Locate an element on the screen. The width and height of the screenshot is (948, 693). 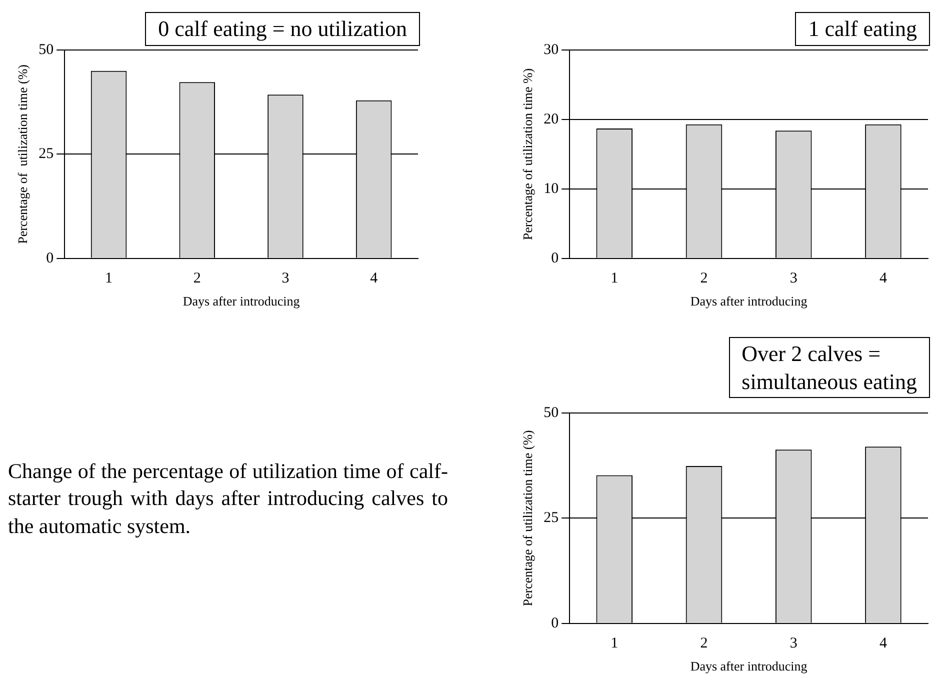
y-tick-label: 10 is located at coordinates (551, 188).